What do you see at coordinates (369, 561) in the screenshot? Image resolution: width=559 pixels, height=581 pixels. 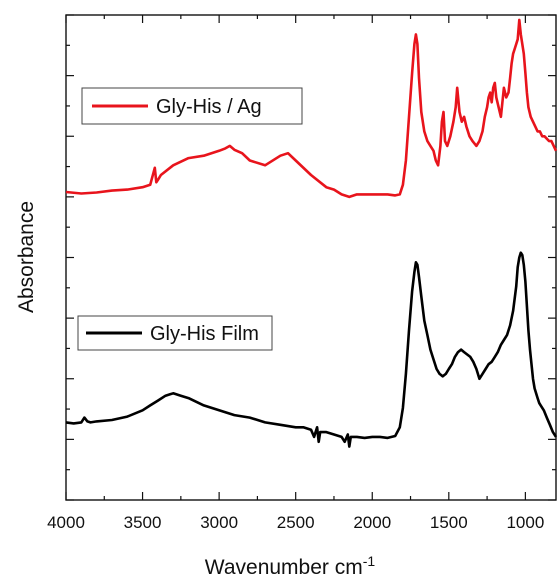 I see `x-axis-title-superscript: -1` at bounding box center [369, 561].